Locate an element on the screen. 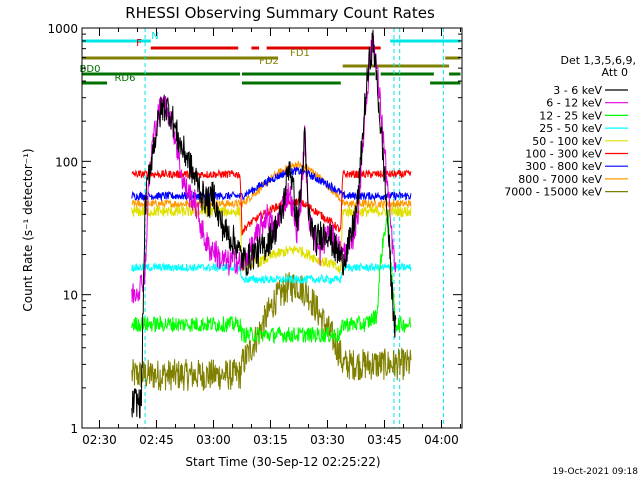  legend-entry: 6 - 12 keV is located at coordinates (574, 103).